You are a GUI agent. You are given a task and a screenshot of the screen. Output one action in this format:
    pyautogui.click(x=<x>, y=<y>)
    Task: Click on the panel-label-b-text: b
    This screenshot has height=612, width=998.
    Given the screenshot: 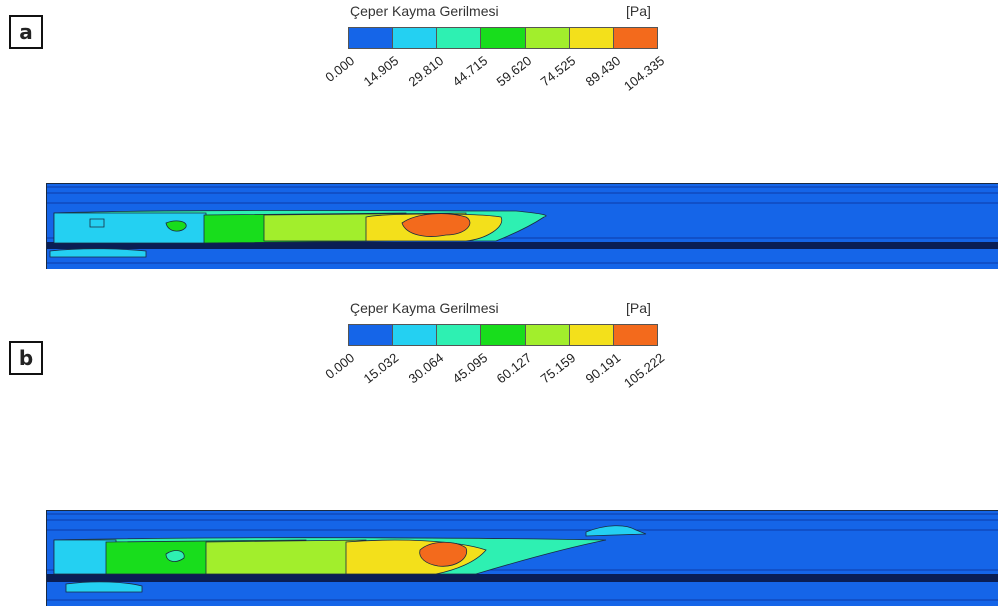 What is the action you would take?
    pyautogui.click(x=26, y=358)
    